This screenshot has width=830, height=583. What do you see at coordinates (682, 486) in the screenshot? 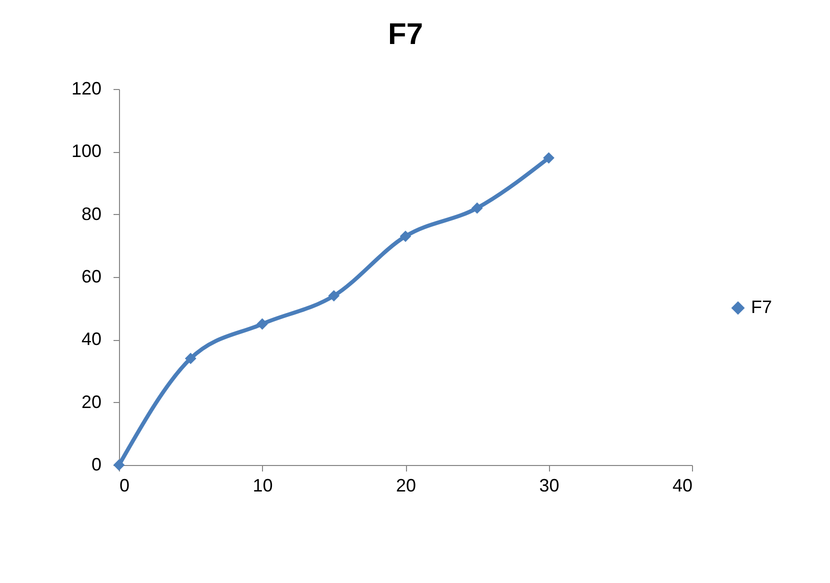
I see `x-tick-label: 40` at bounding box center [682, 486].